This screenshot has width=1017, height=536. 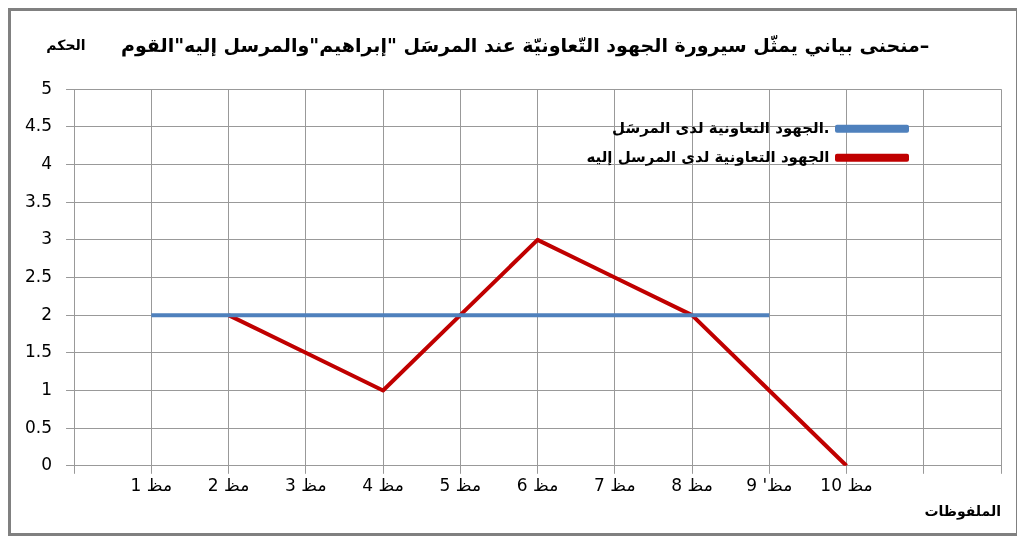 What do you see at coordinates (525, 45) in the screenshot?
I see `chart-title: –منحنى بياني يمثّل سيرورة الجهود التّعاونيّة عند المرسَل "إبراهيم"والمرسل إليه"القوم` at bounding box center [525, 45].